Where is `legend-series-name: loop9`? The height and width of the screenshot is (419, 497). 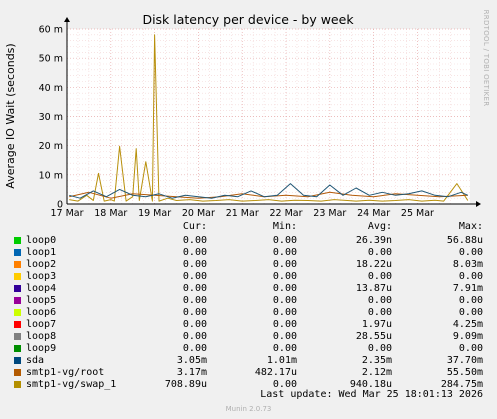
legend-series-name: loop9 is located at coordinates (41, 348).